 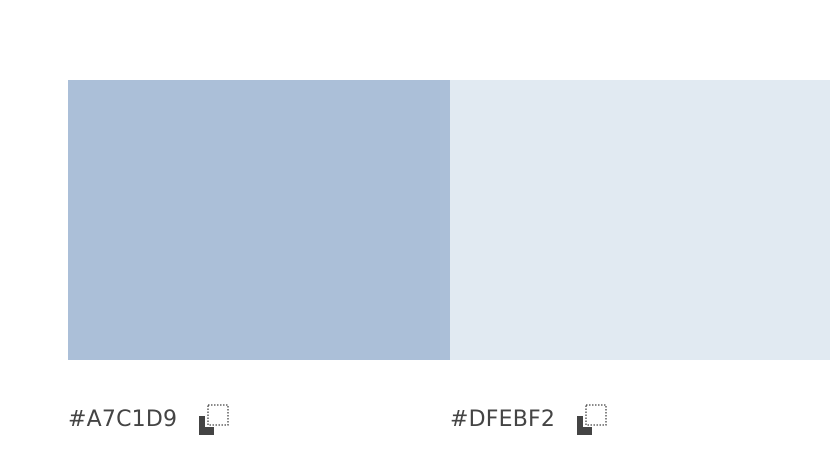 I want to click on hex-code-text: #A7C1D9, so click(x=123, y=419).